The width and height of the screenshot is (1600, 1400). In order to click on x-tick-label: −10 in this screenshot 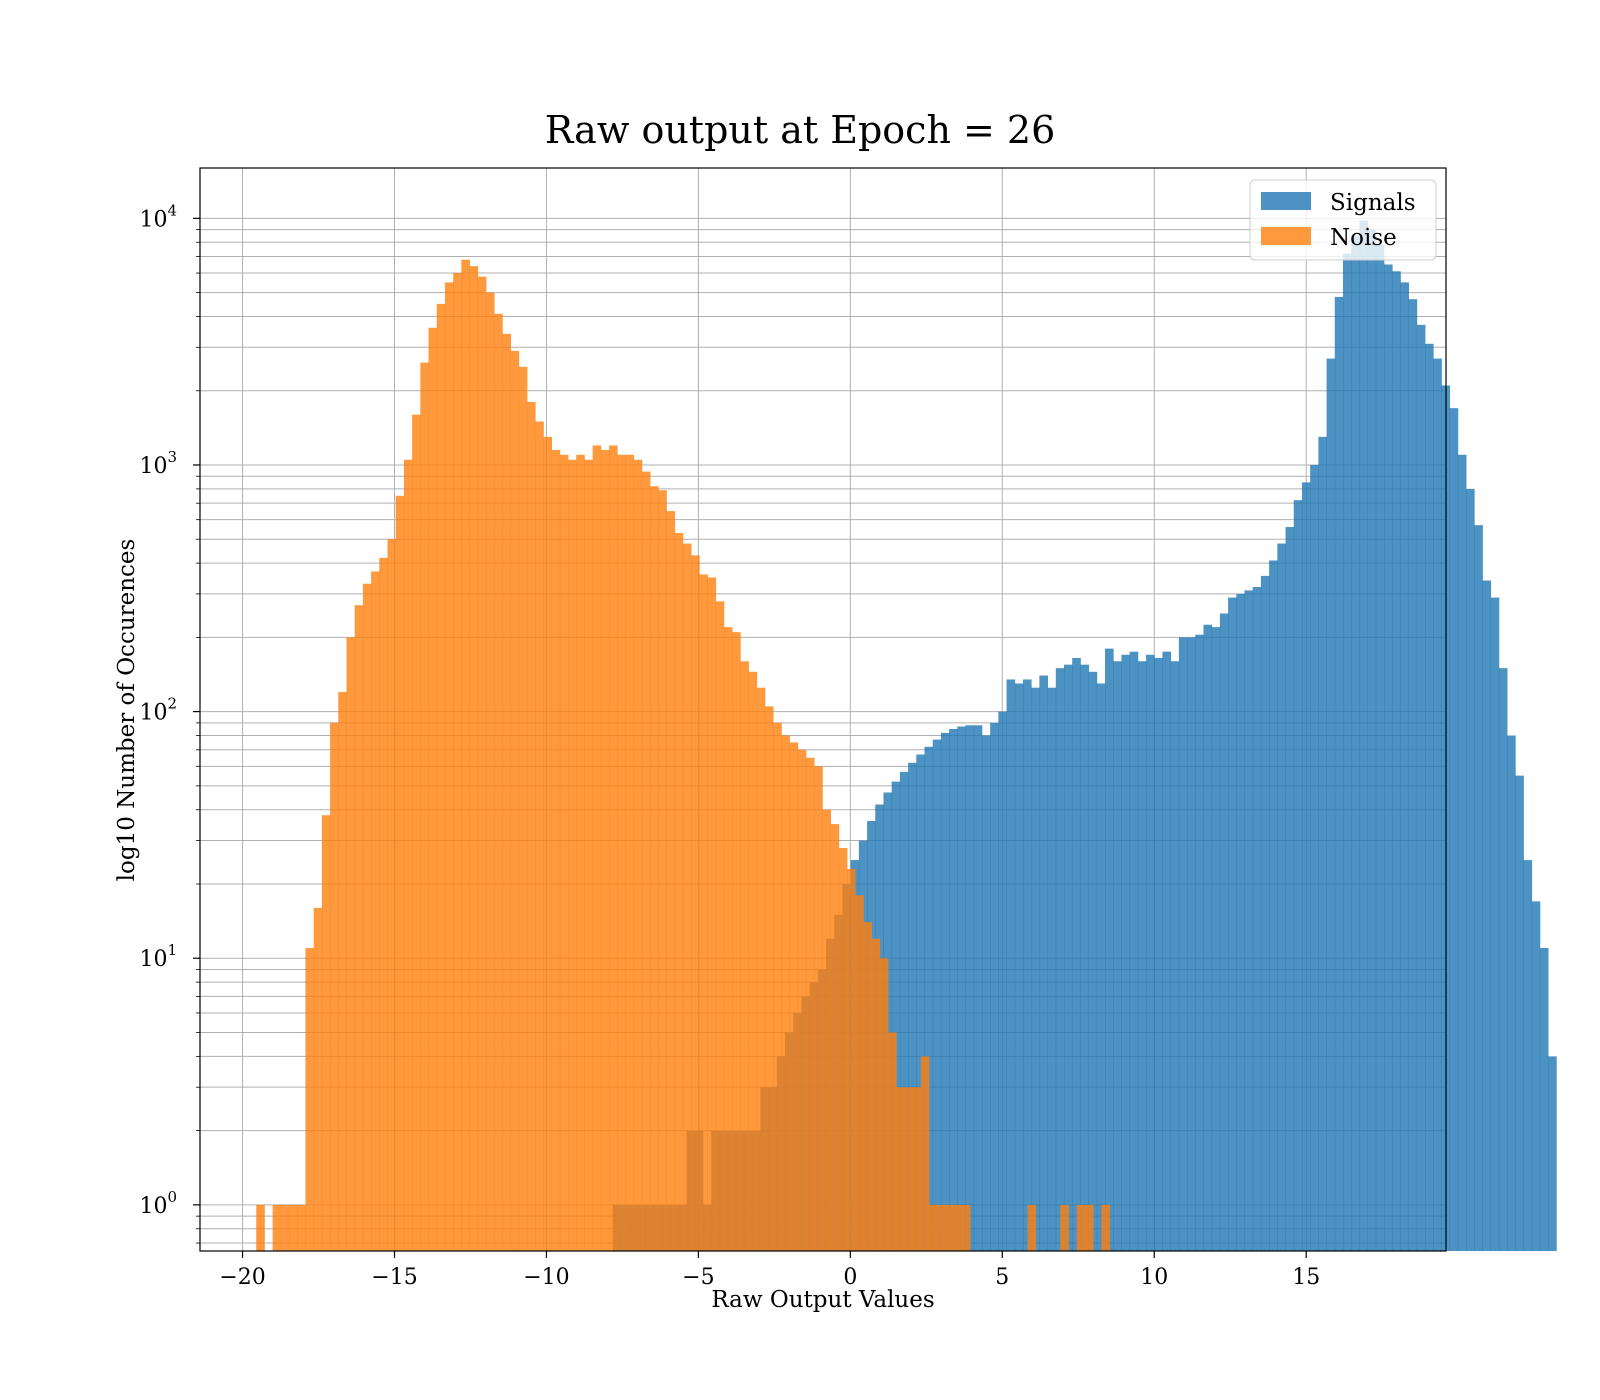, I will do `click(546, 1277)`.